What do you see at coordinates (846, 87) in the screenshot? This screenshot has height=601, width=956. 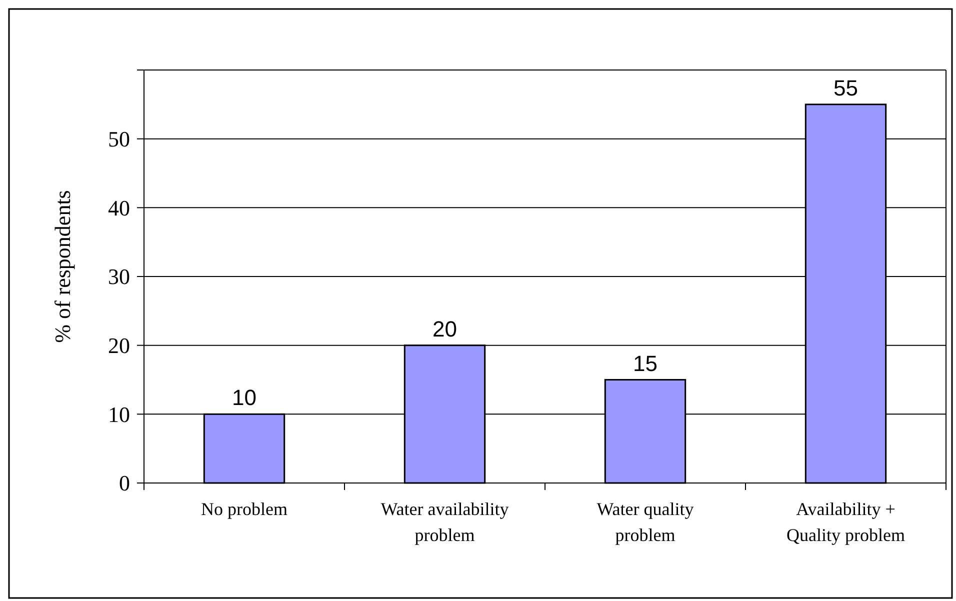 I see `data-label: 55` at bounding box center [846, 87].